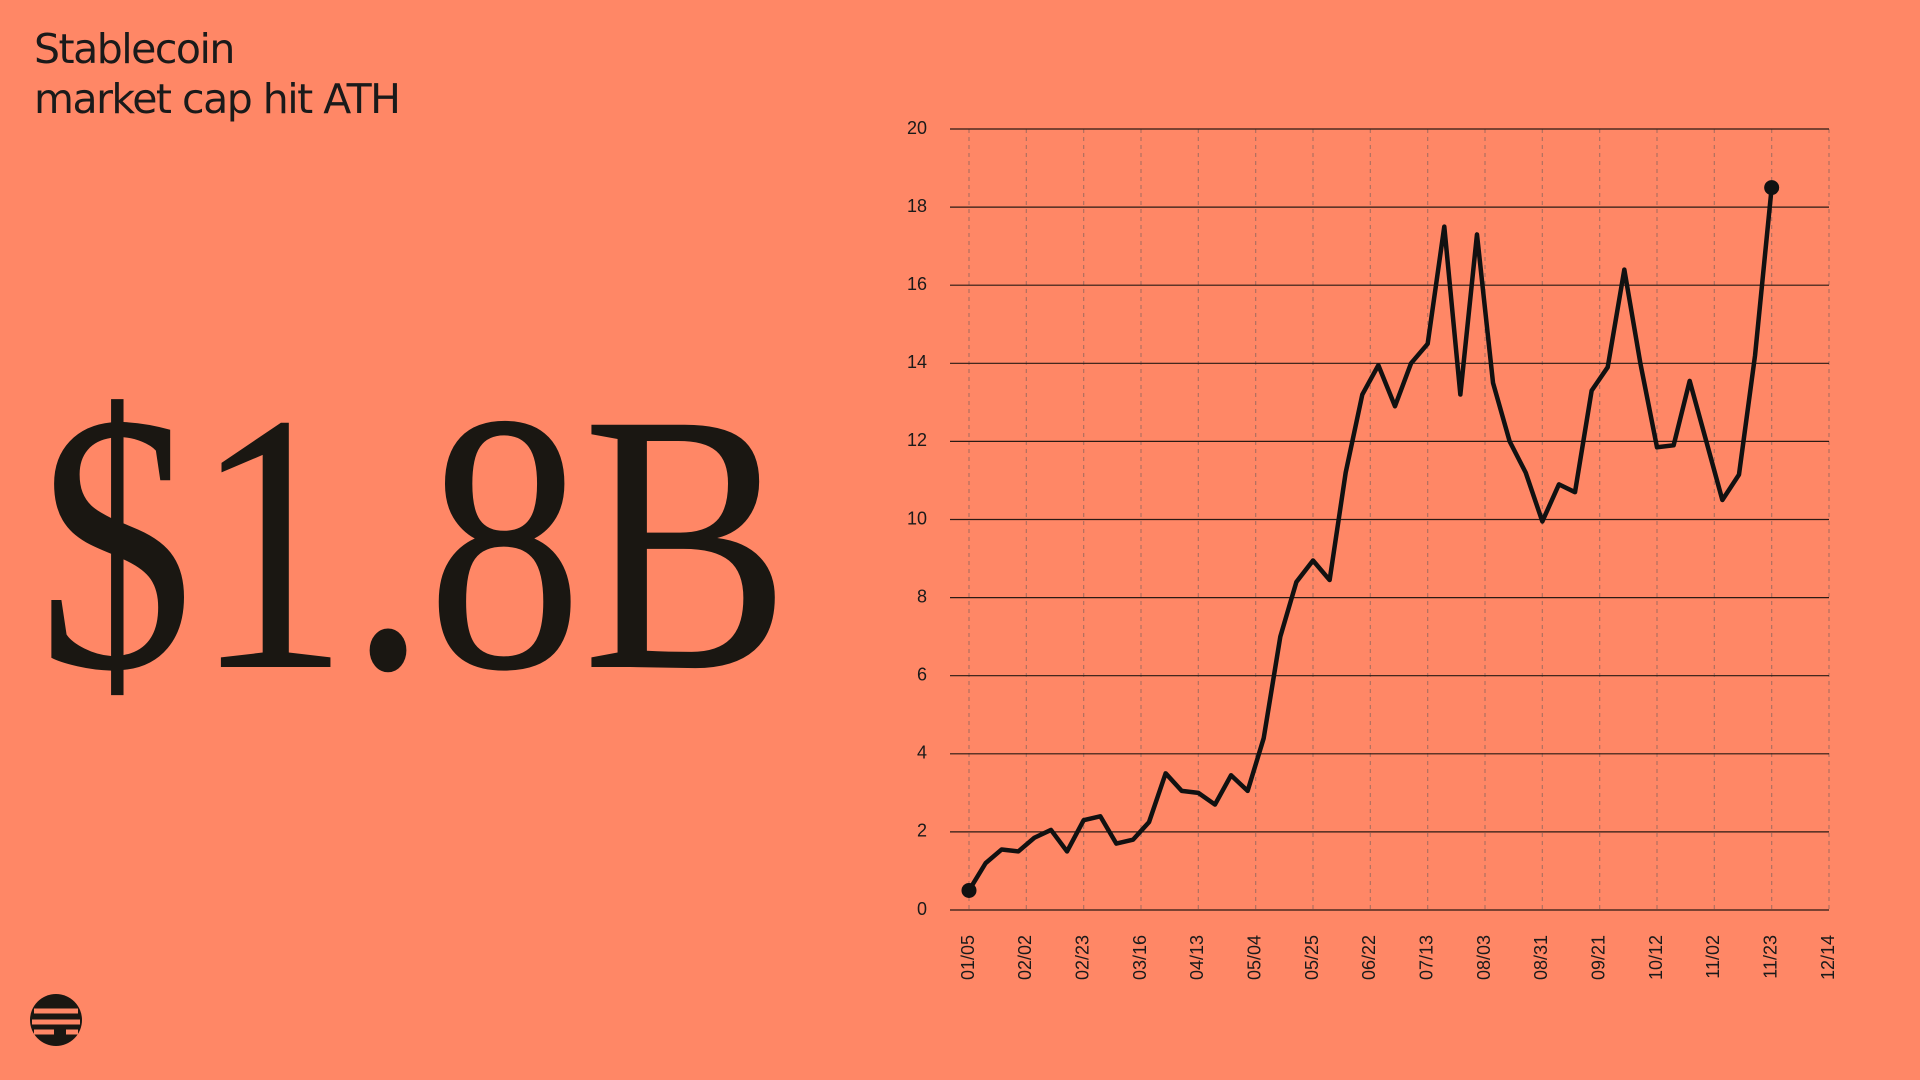 The image size is (1920, 1080). What do you see at coordinates (917, 284) in the screenshot?
I see `y-tick-label: 16` at bounding box center [917, 284].